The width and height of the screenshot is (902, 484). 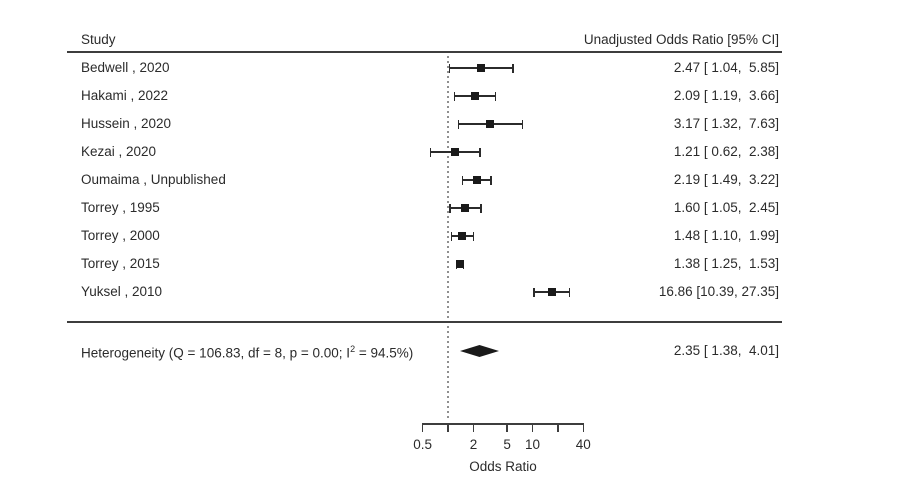 I want to click on heterogeneity-text-end: = 94.5%), so click(x=384, y=353).